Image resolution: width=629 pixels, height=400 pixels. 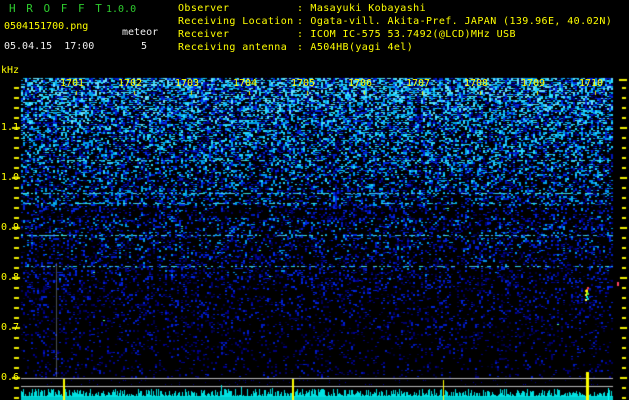 I want to click on y-tick-label: 1.1, so click(x=9, y=127).